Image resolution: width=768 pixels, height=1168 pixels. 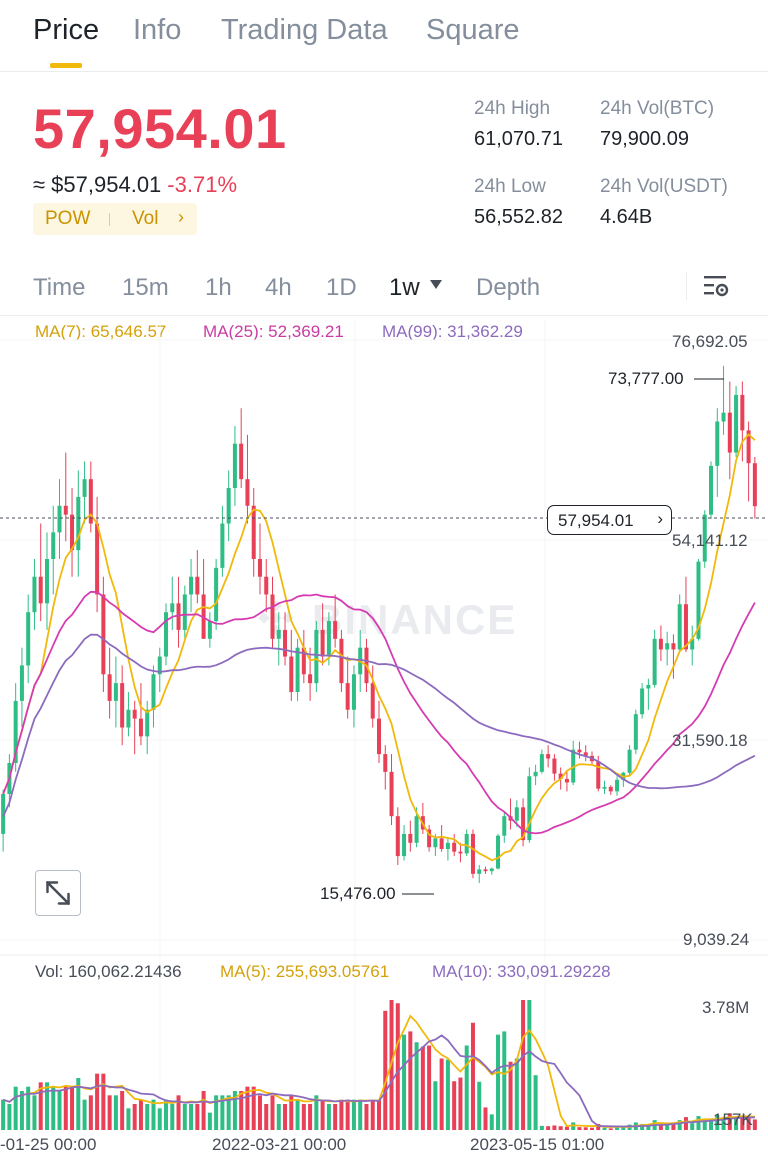 I want to click on interval-4h: 4h, so click(x=278, y=287).